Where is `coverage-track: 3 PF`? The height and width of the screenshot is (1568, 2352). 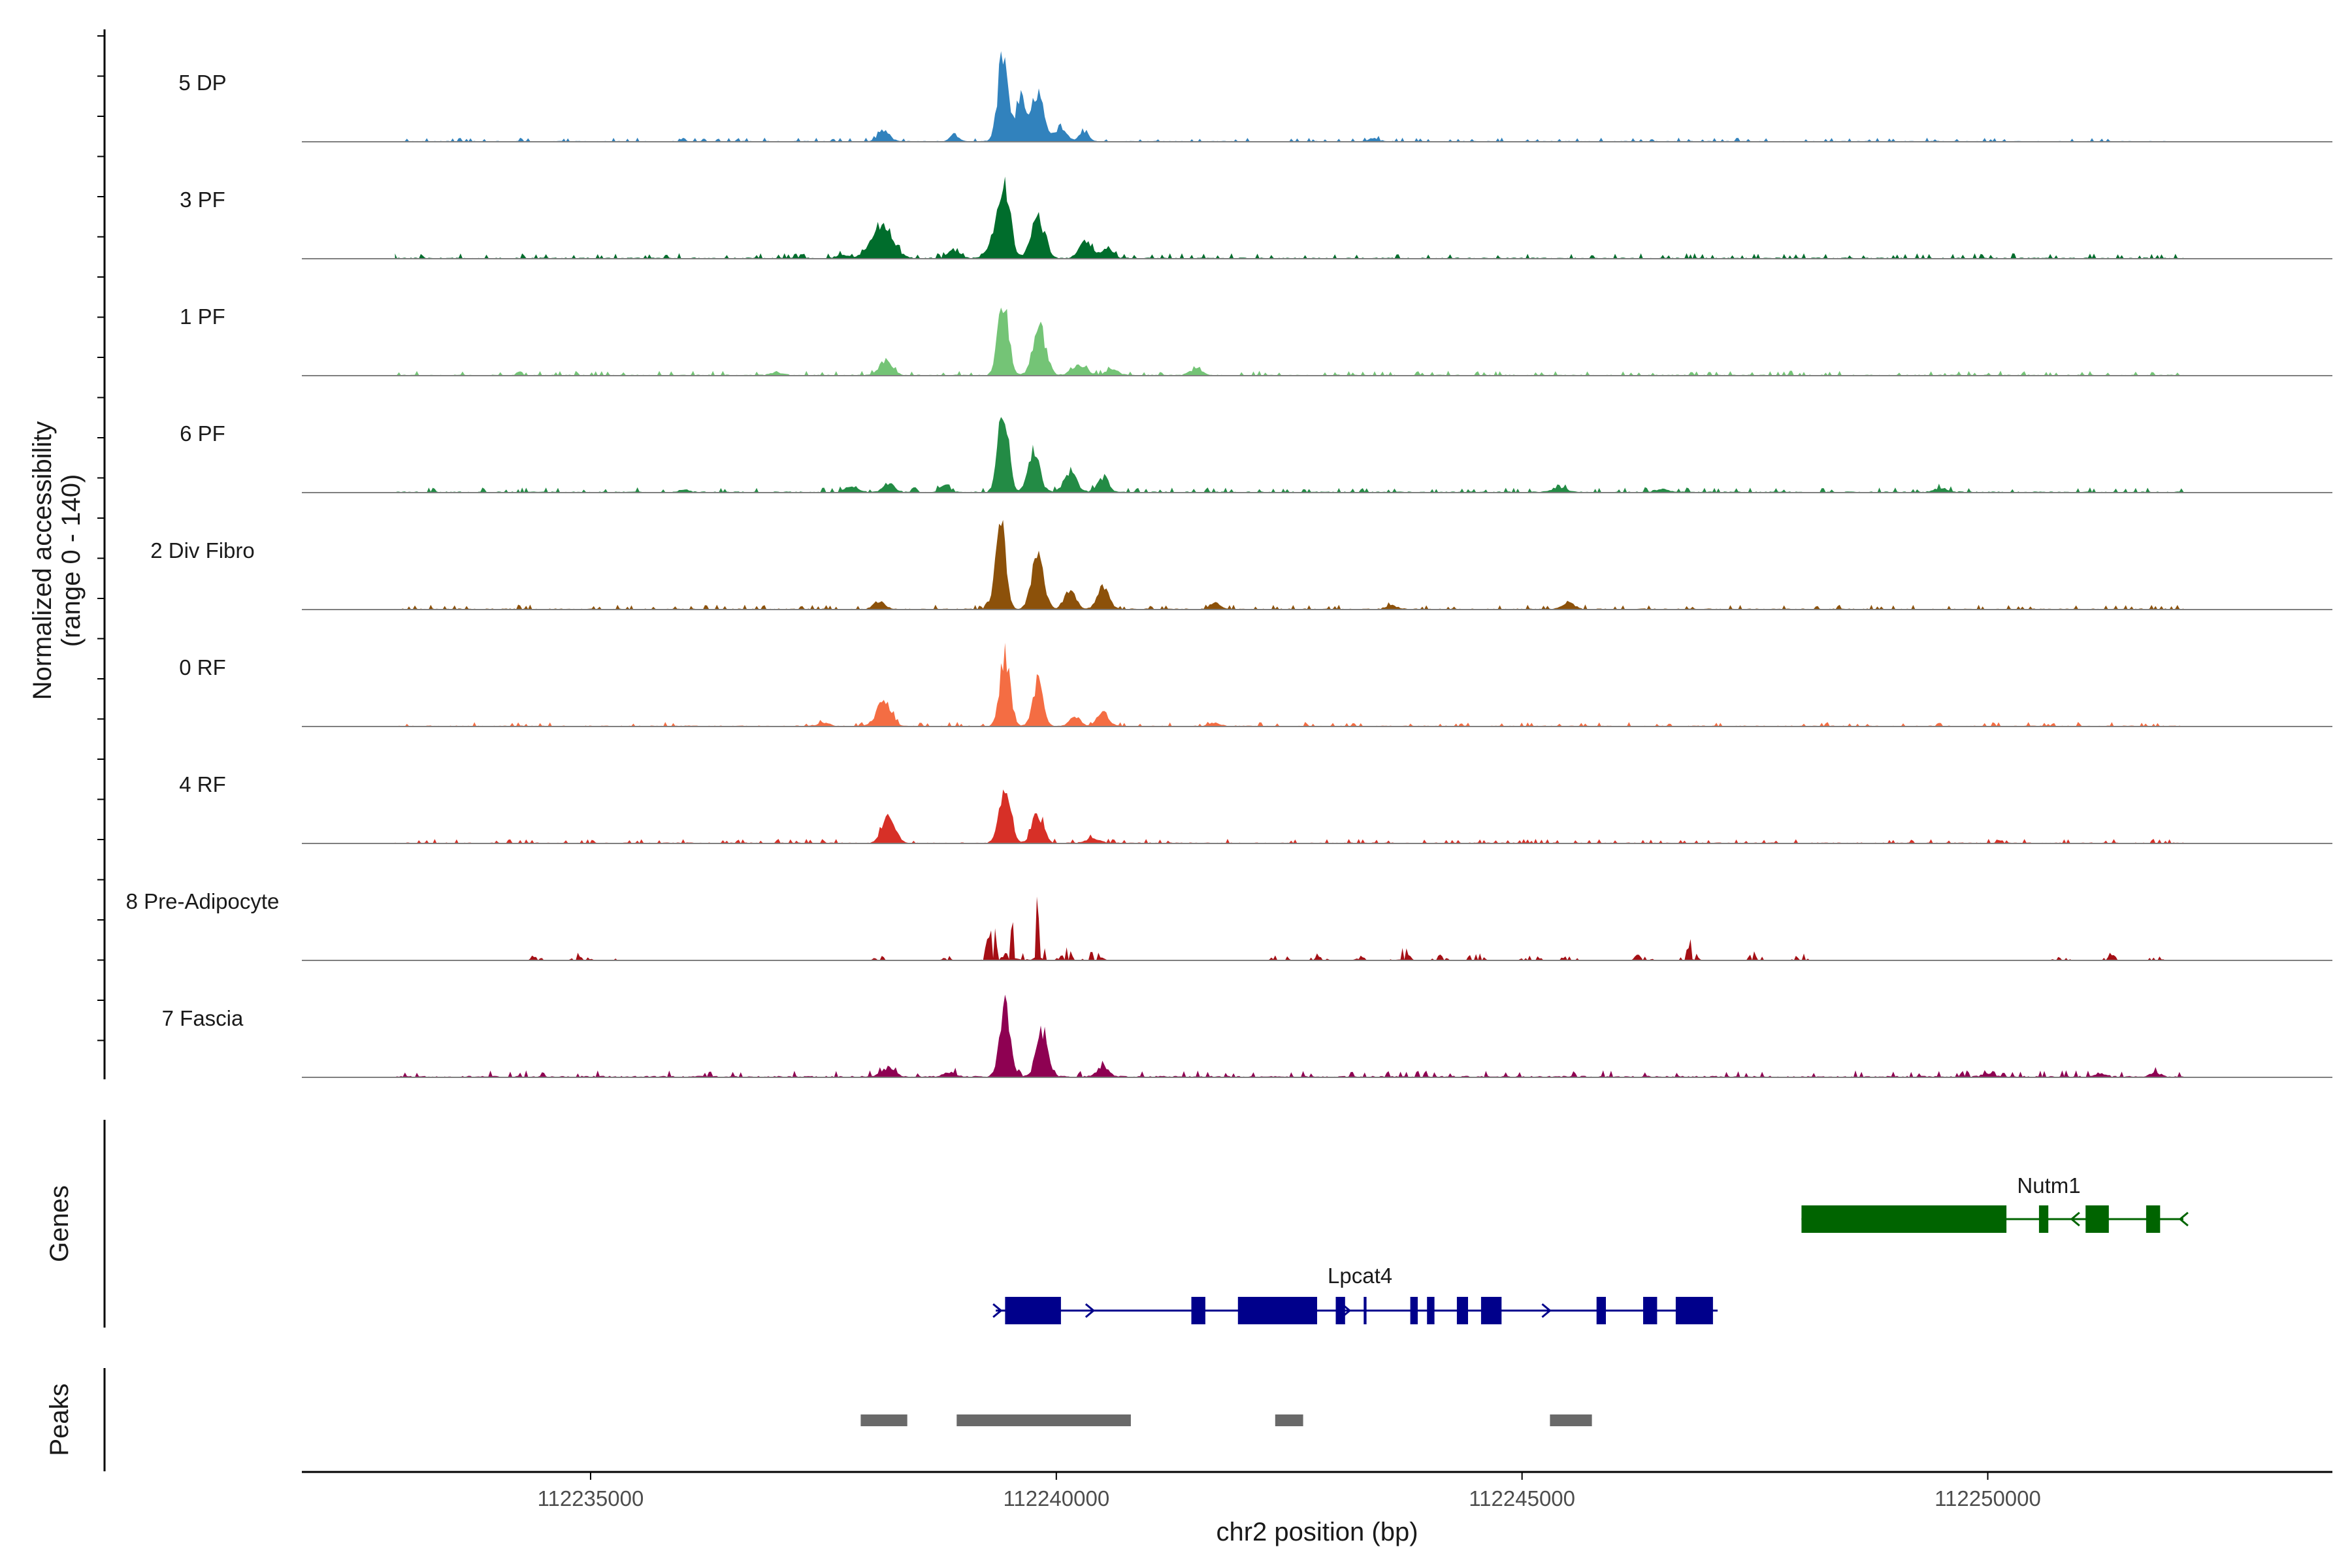 coverage-track: 3 PF is located at coordinates (1256, 217).